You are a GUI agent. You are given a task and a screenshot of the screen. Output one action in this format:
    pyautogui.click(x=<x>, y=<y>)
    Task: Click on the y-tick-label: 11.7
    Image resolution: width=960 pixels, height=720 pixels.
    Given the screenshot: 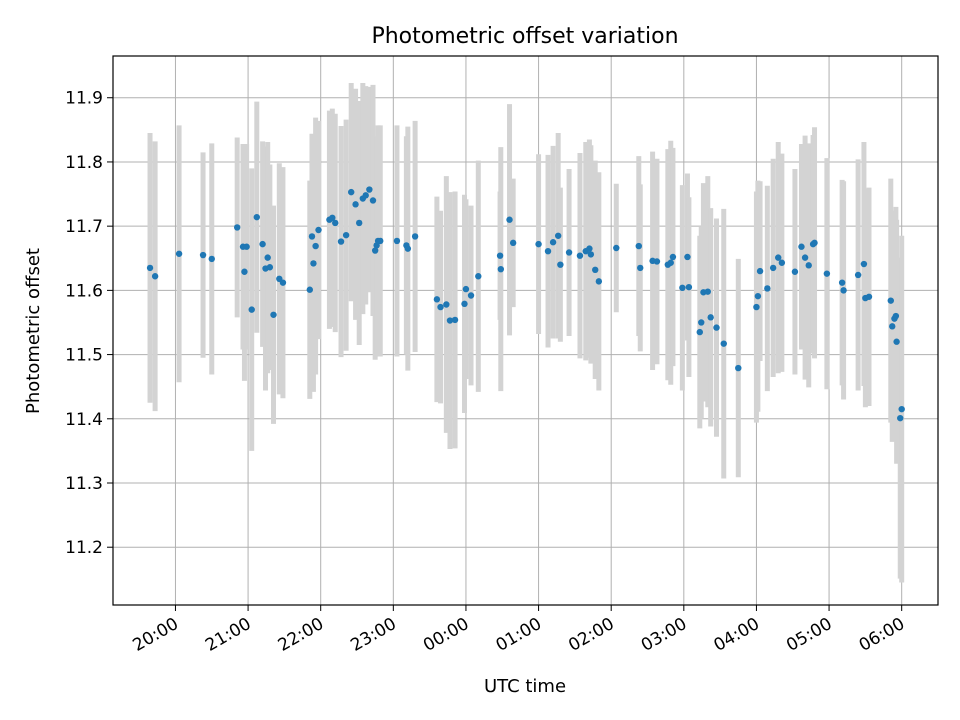 What is the action you would take?
    pyautogui.click(x=84, y=227)
    